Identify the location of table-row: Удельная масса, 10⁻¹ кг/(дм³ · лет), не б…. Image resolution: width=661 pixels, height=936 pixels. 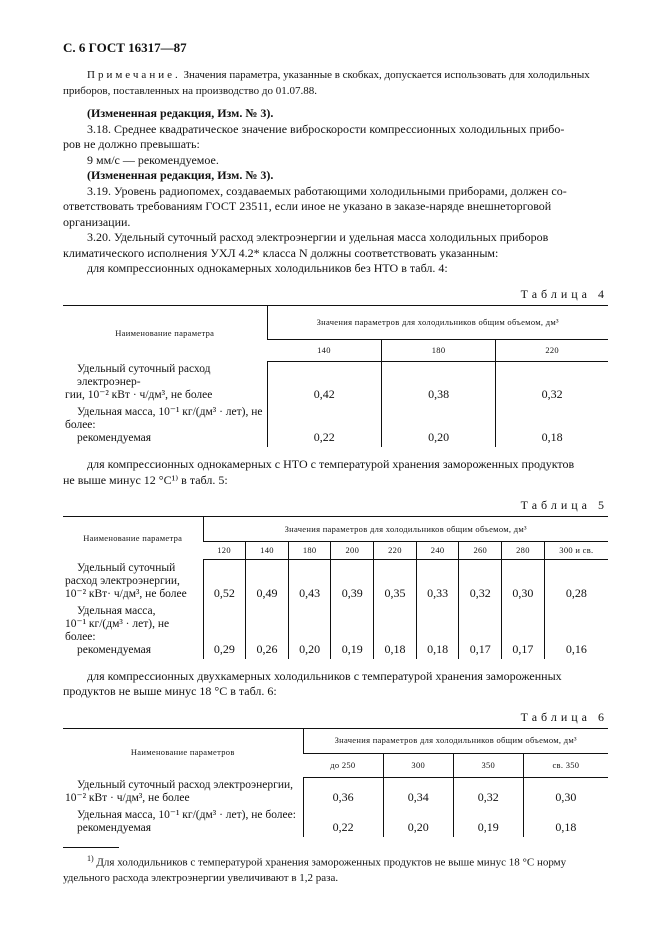
(335, 425).